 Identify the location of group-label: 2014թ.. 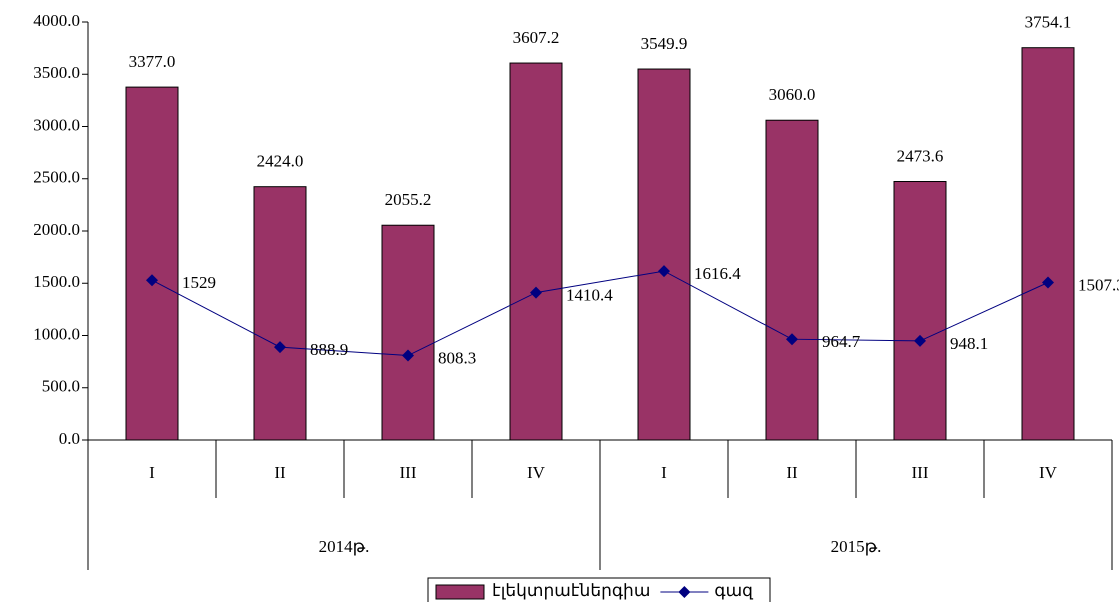
(344, 546).